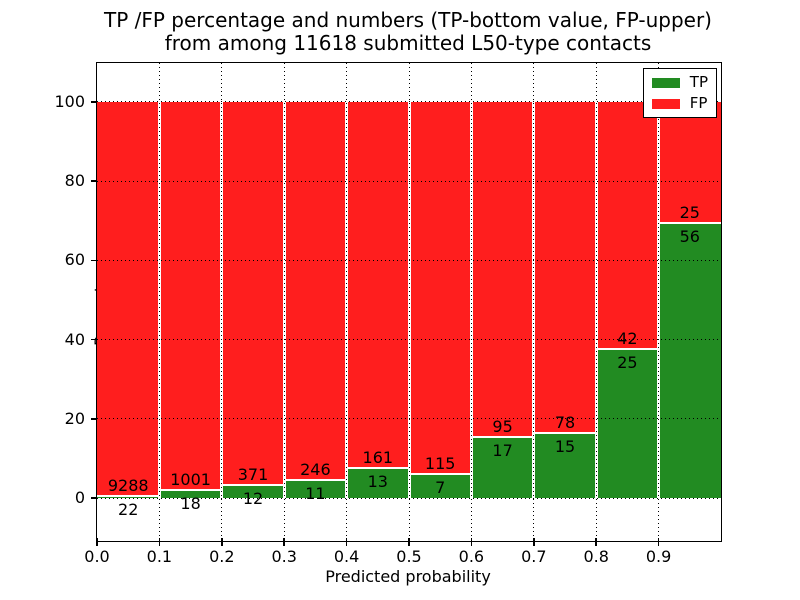  What do you see at coordinates (698, 82) in the screenshot?
I see `legend-label-tp: TP` at bounding box center [698, 82].